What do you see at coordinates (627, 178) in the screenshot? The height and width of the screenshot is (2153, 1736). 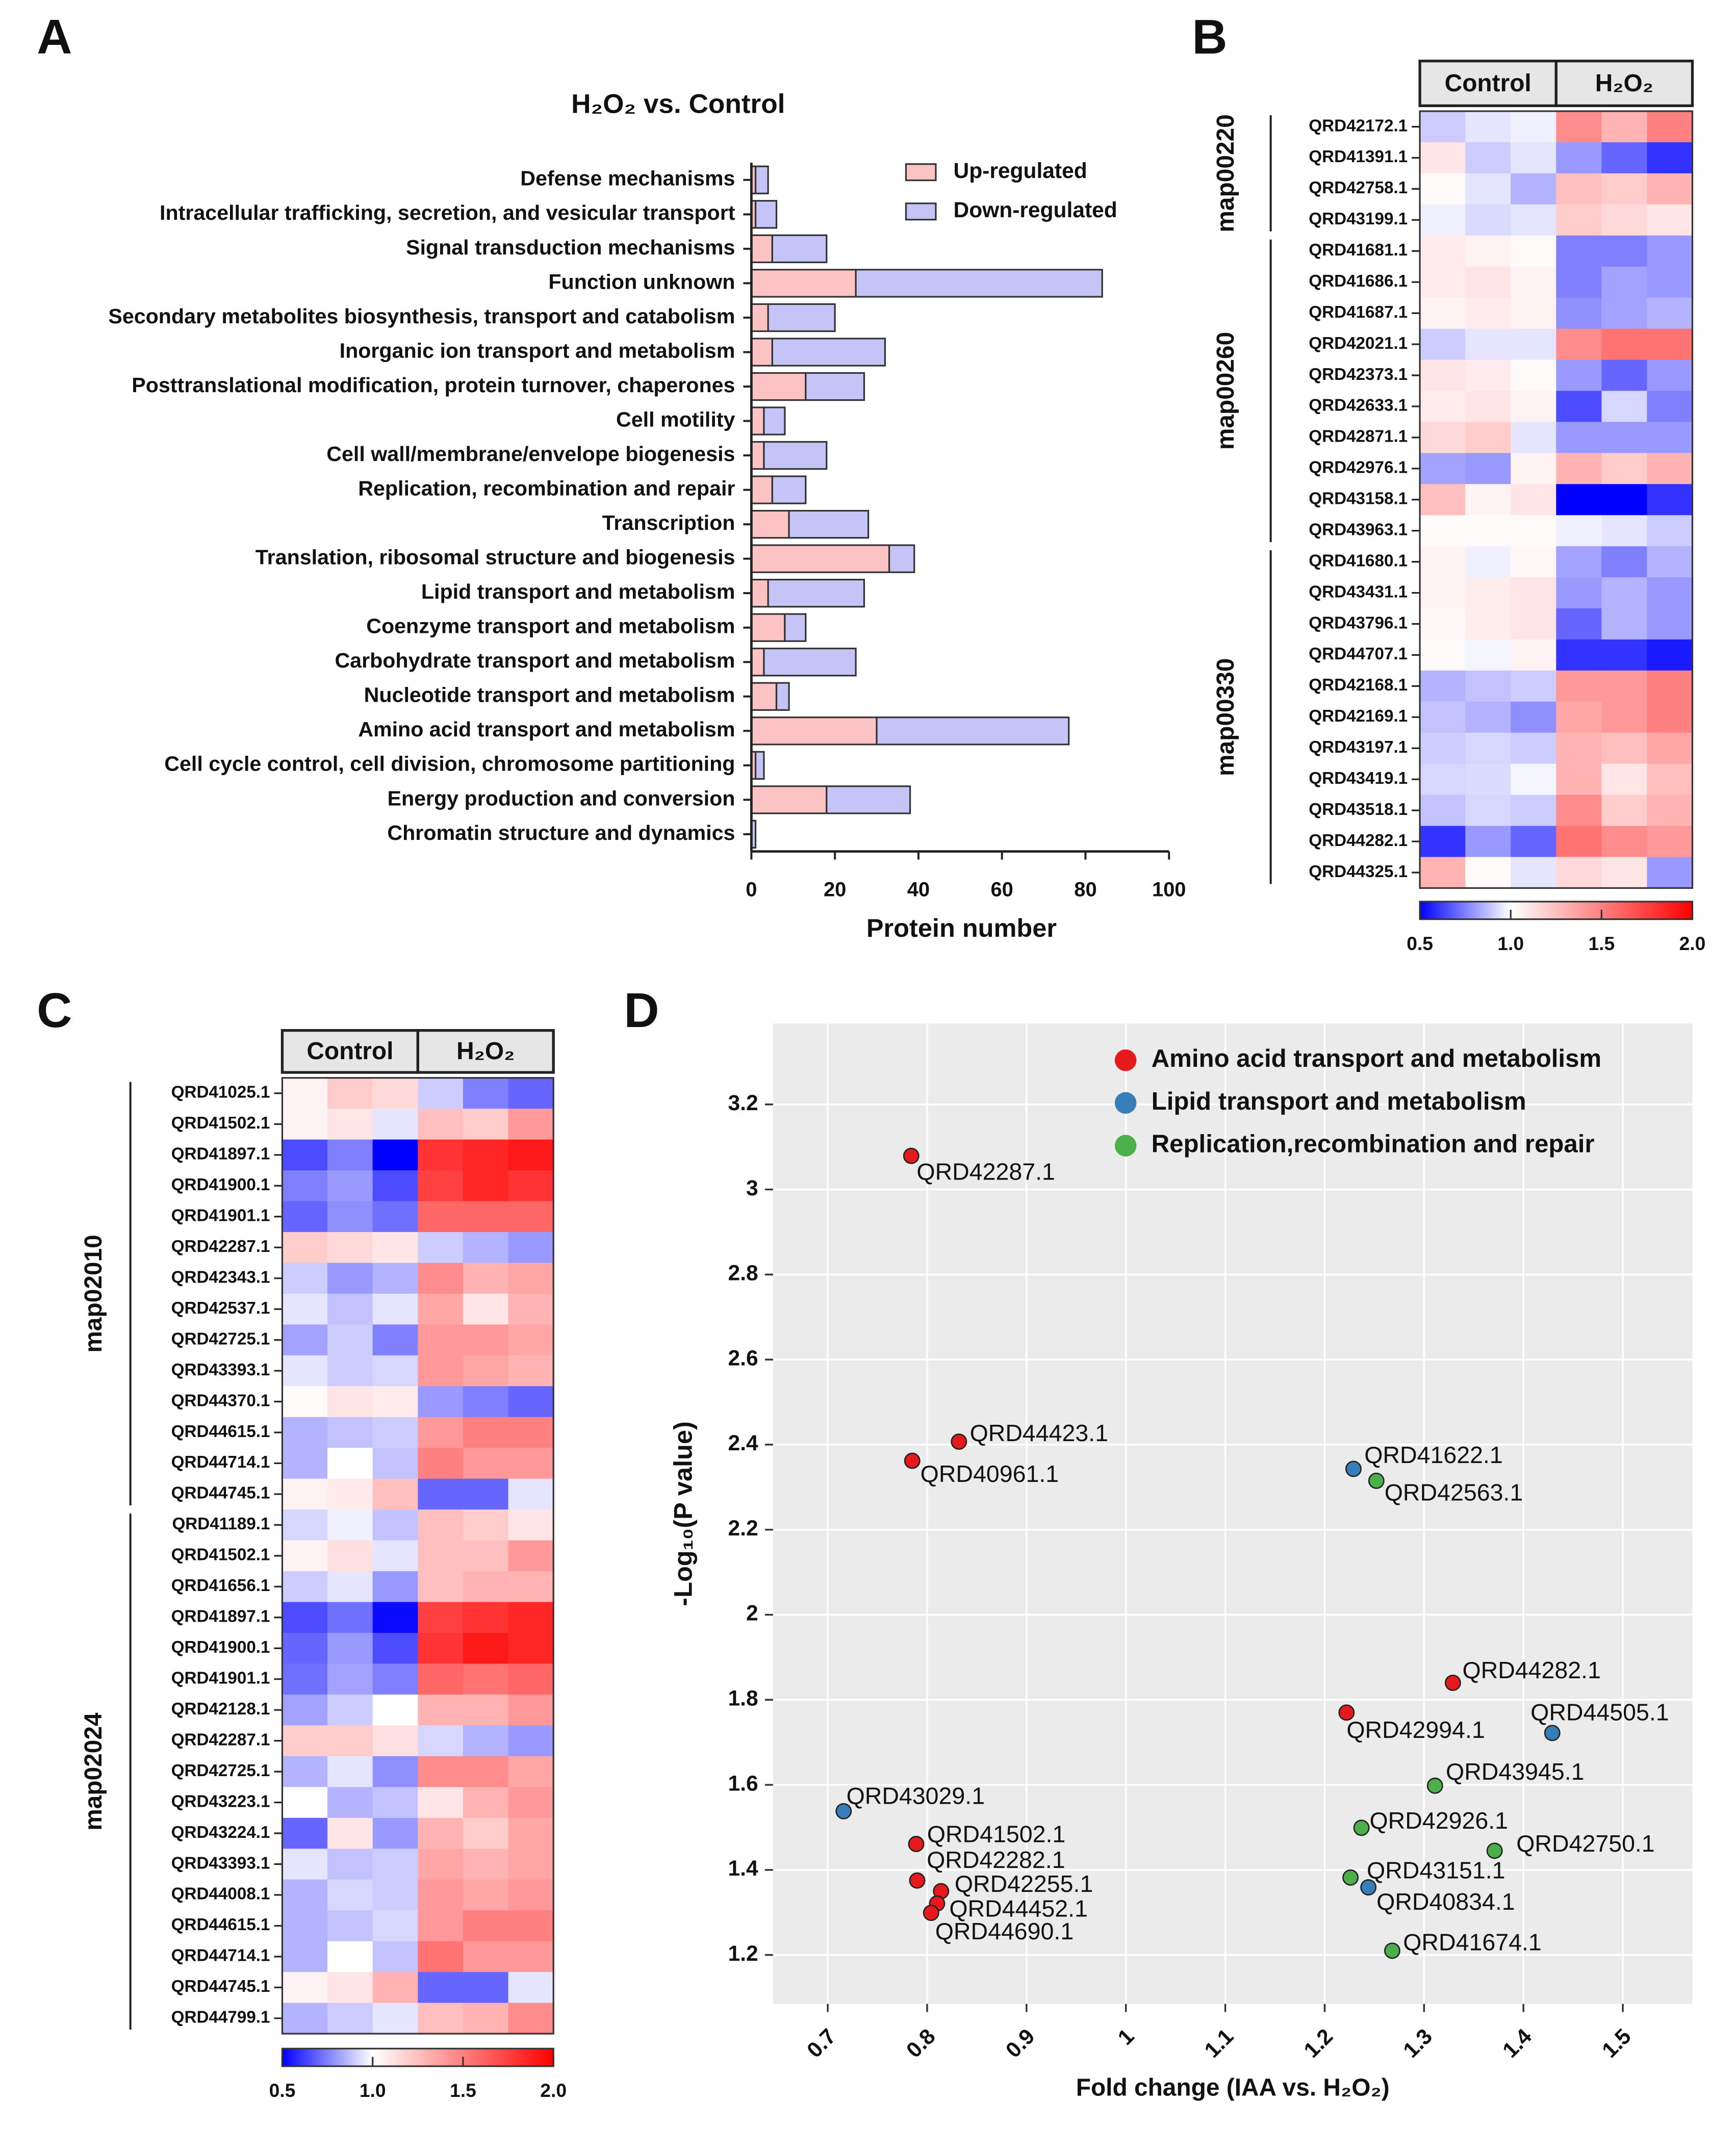 I see `category-label: Defense mechanisms` at bounding box center [627, 178].